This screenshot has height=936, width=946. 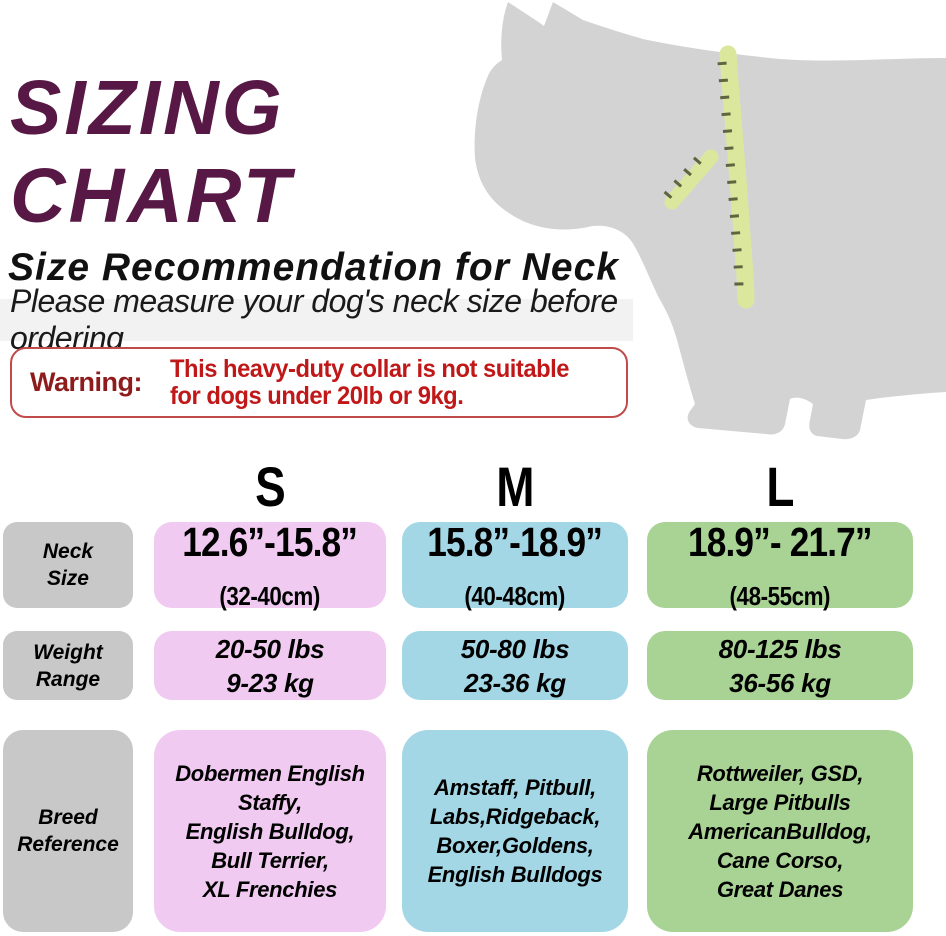 What do you see at coordinates (86, 382) in the screenshot?
I see `warning-label: Warning:` at bounding box center [86, 382].